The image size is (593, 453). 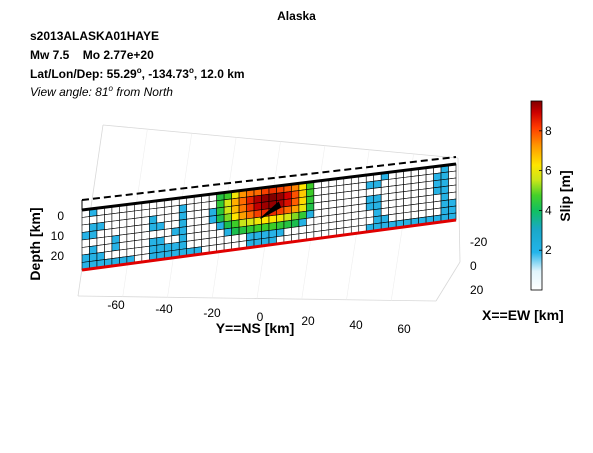 What do you see at coordinates (296, 16) in the screenshot?
I see `chart-title: Alaska` at bounding box center [296, 16].